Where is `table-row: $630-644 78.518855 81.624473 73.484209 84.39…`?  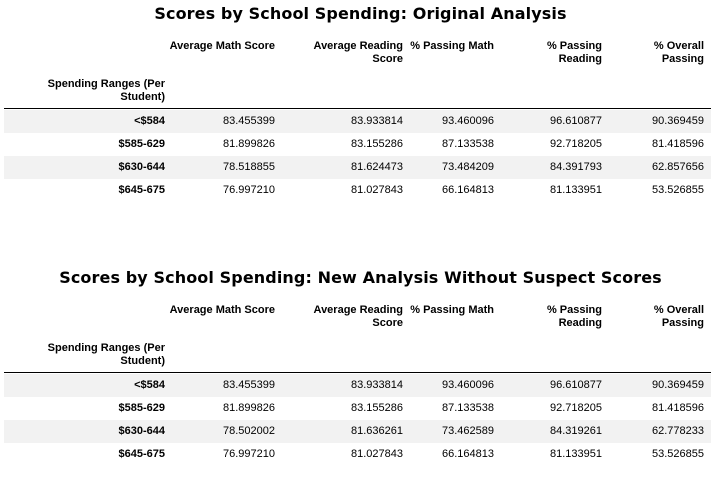 table-row: $630-644 78.518855 81.624473 73.484209 84.39… is located at coordinates (357, 167).